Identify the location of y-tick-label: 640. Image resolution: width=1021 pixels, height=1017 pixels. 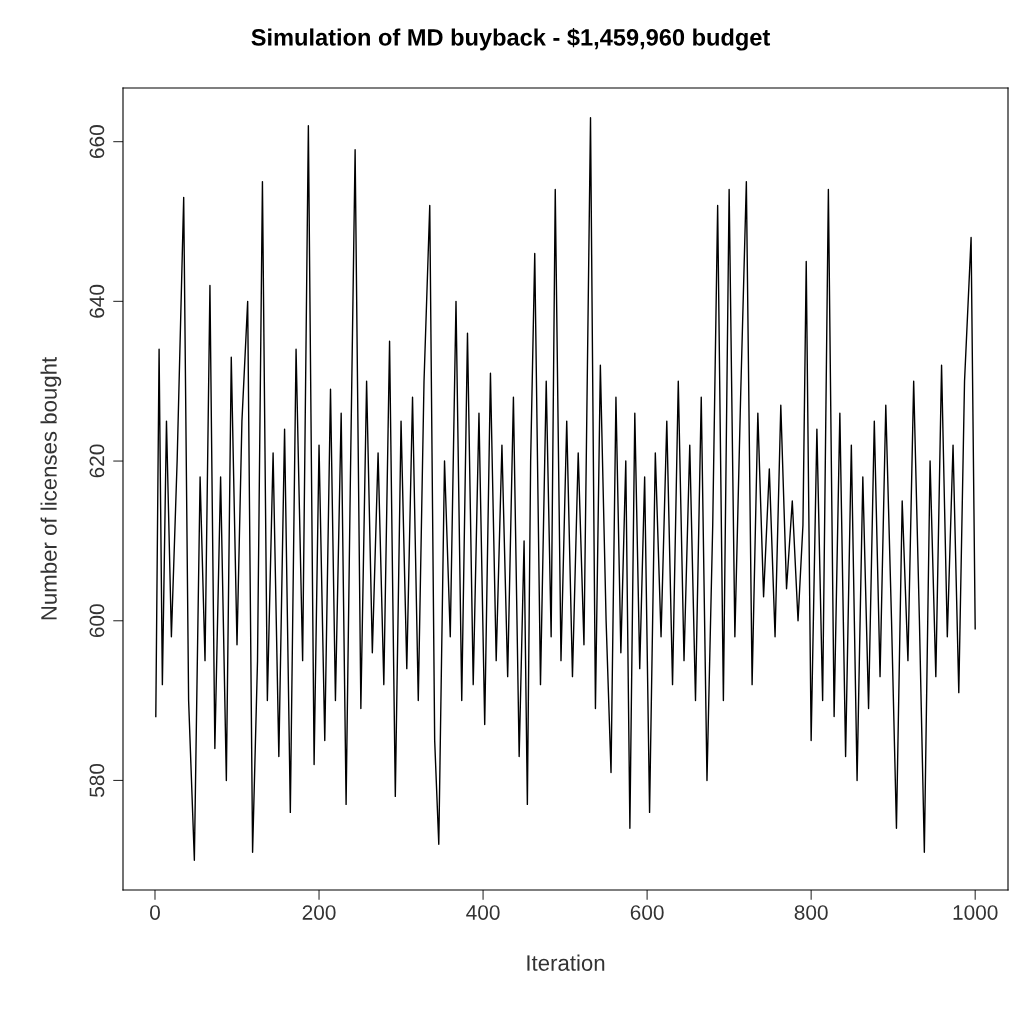
(97, 301).